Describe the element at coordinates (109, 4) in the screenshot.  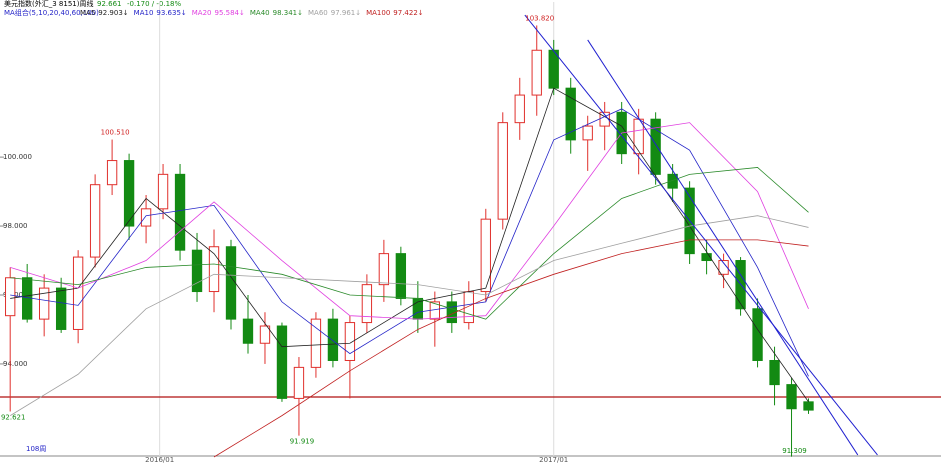
I see `price: 92.661` at that location.